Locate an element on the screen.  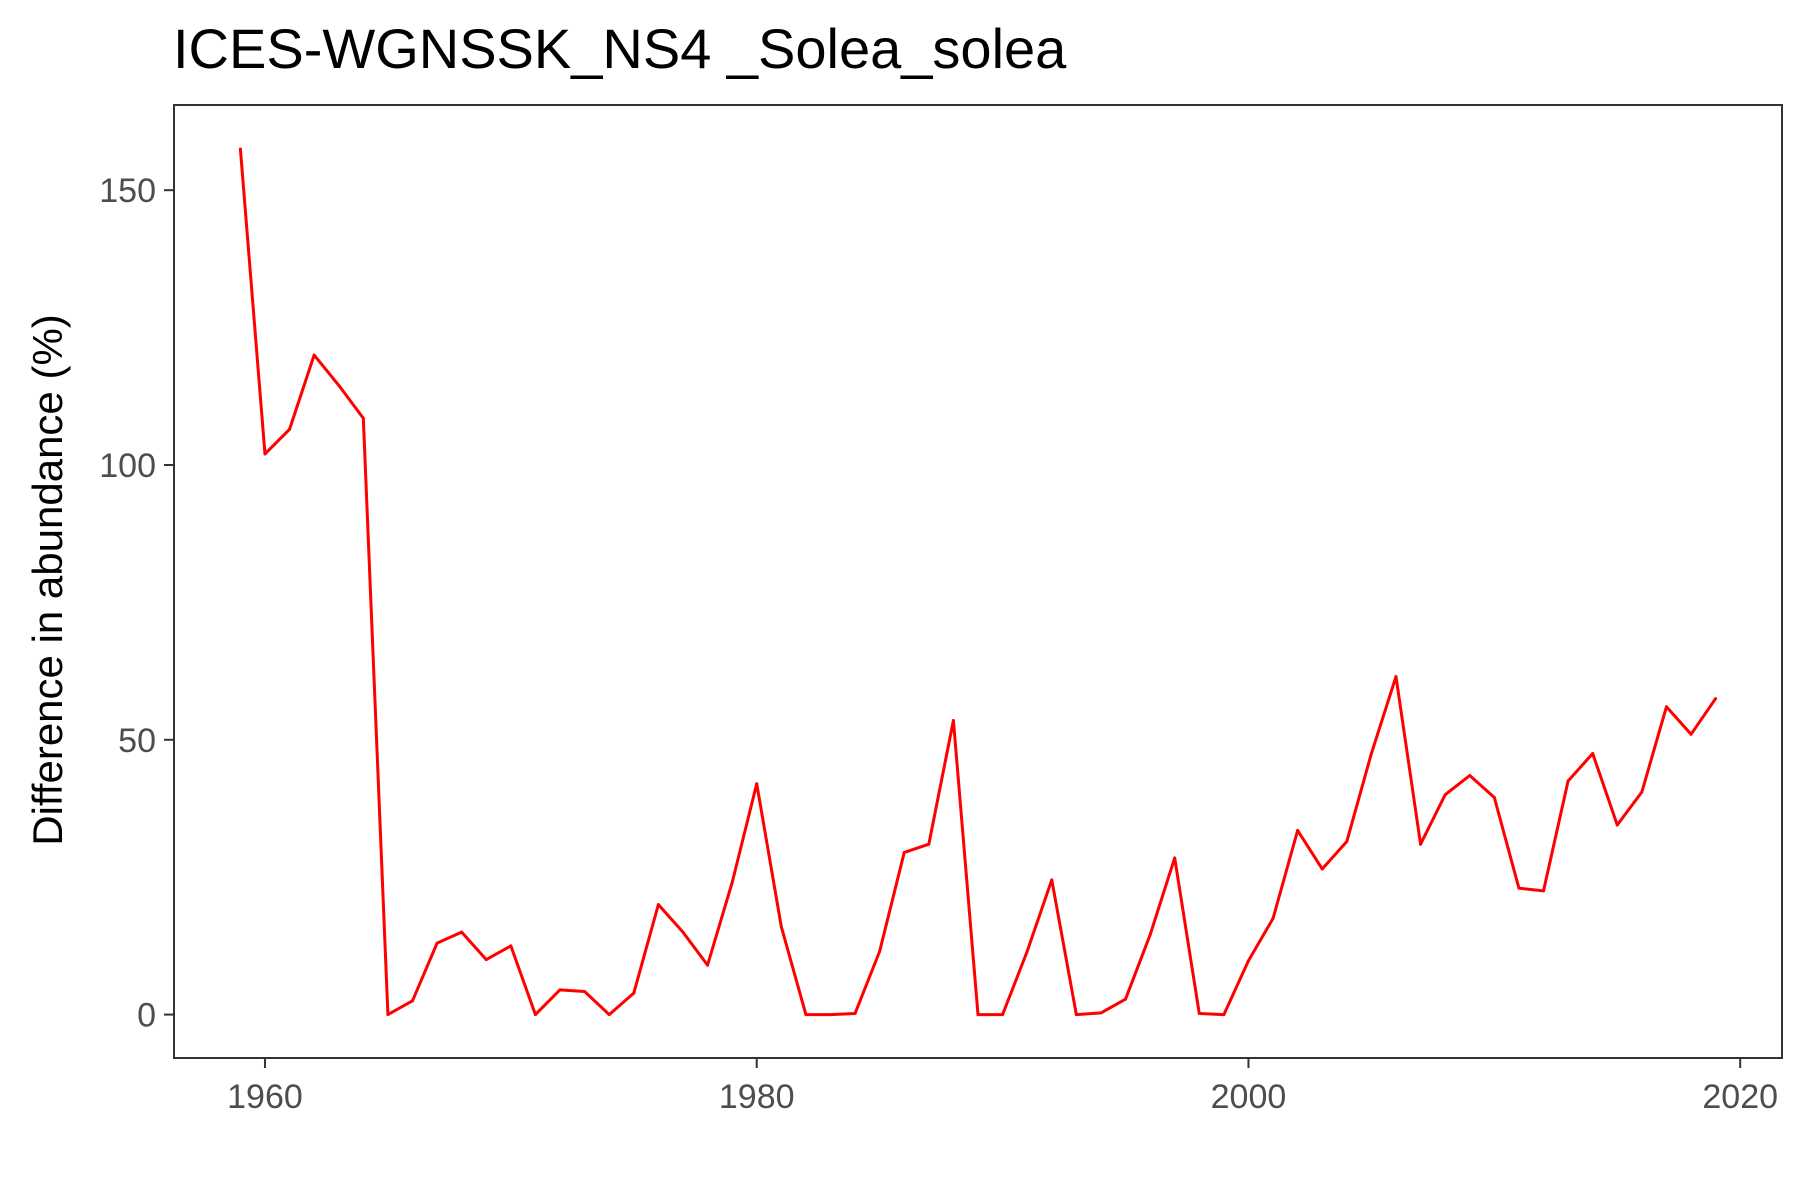
x-tick-label: 2020 is located at coordinates (1740, 1097).